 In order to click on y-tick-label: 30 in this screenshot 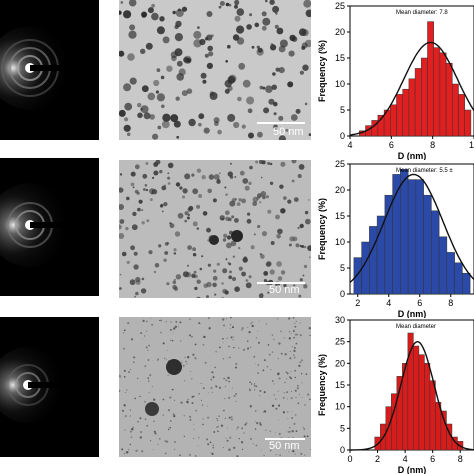, I will do `click(340, 320)`.